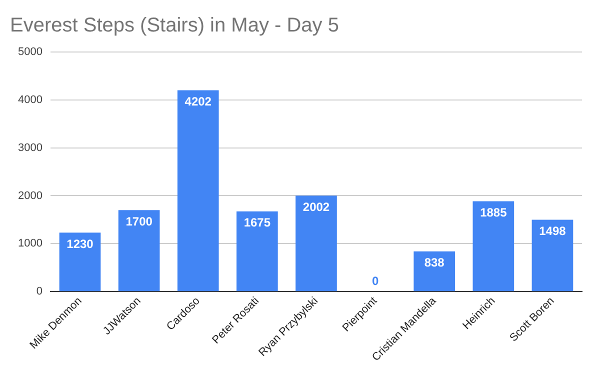 This screenshot has width=600, height=371. Describe the element at coordinates (257, 223) in the screenshot. I see `data-label: 1675` at that location.